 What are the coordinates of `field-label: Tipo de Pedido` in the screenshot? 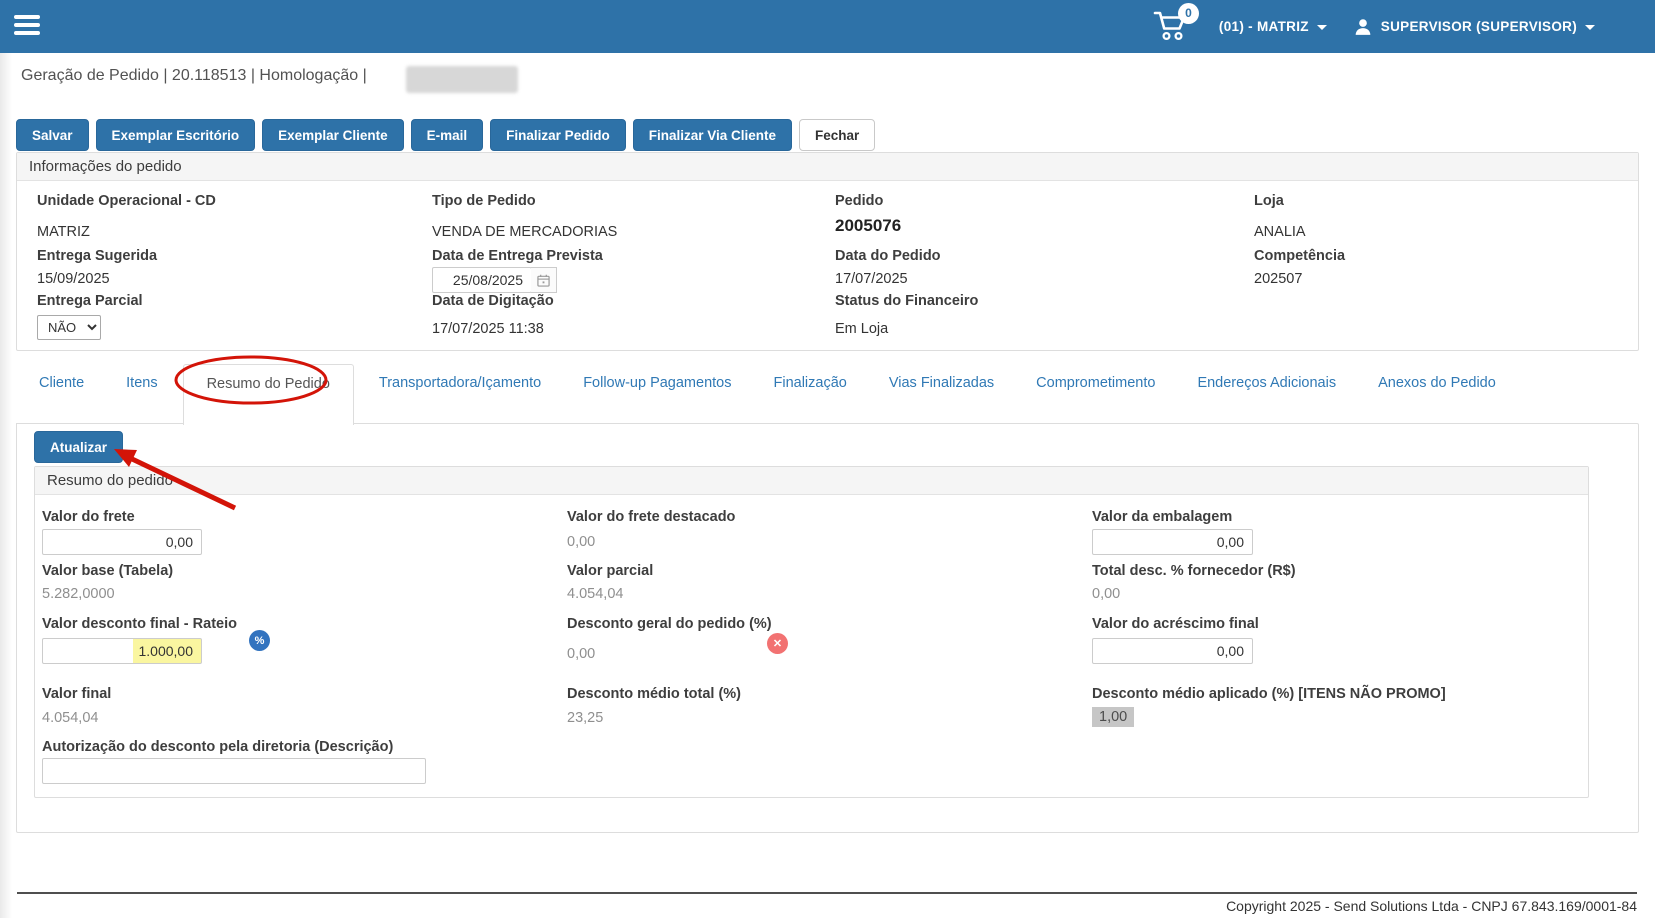 It's located at (484, 201).